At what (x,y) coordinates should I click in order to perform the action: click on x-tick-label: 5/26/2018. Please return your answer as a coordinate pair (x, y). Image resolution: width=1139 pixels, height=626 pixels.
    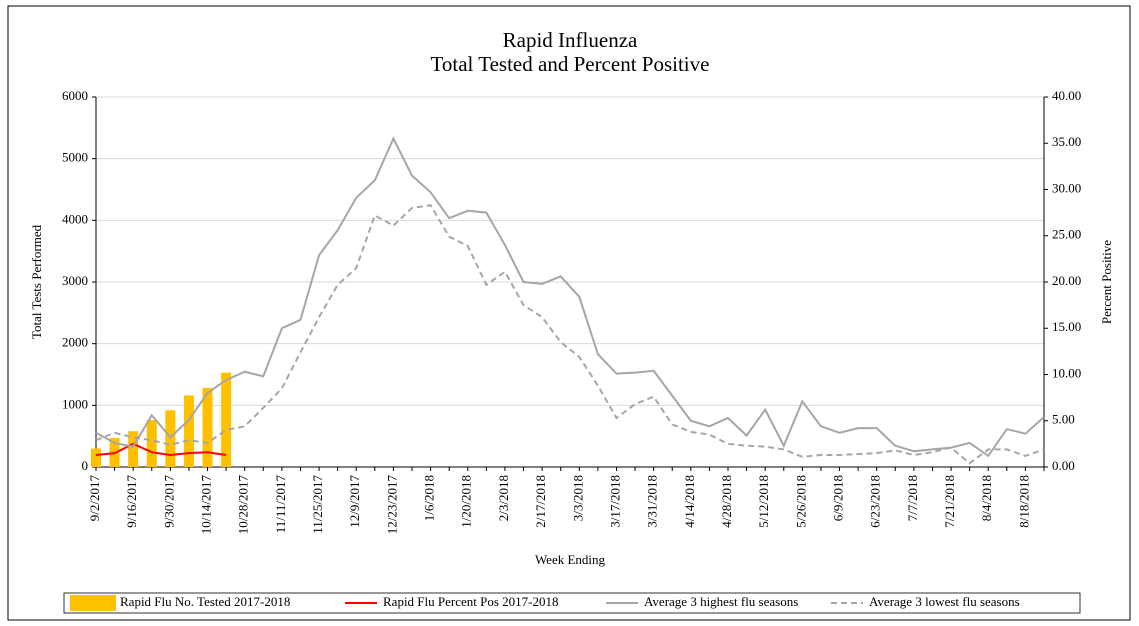
    Looking at the image, I should click on (800, 501).